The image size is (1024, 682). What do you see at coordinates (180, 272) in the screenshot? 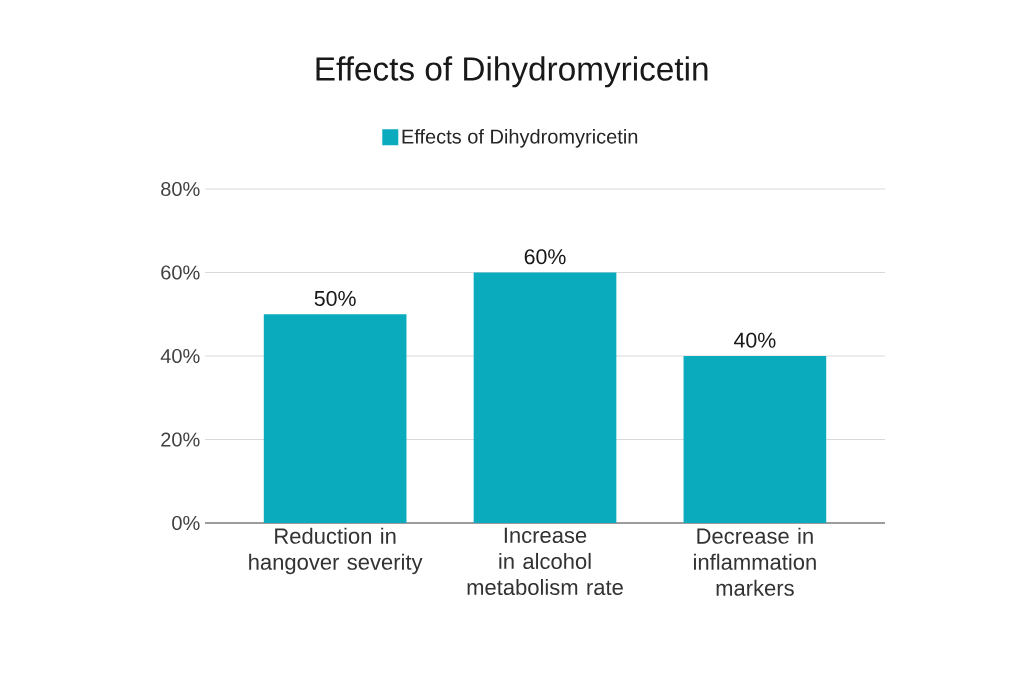
I see `y-tick-label: 60%` at bounding box center [180, 272].